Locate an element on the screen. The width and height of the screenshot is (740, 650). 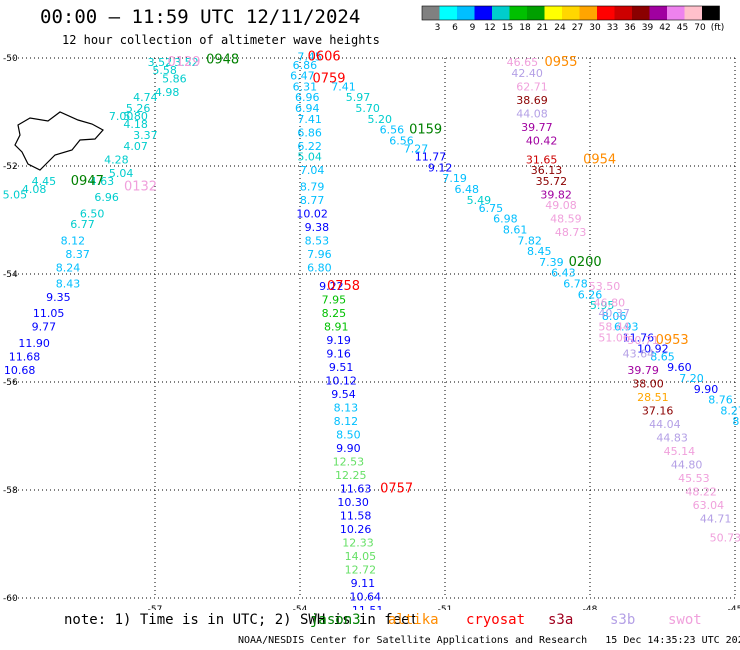
swh-value: 5.58 is located at coordinates (164, 70).